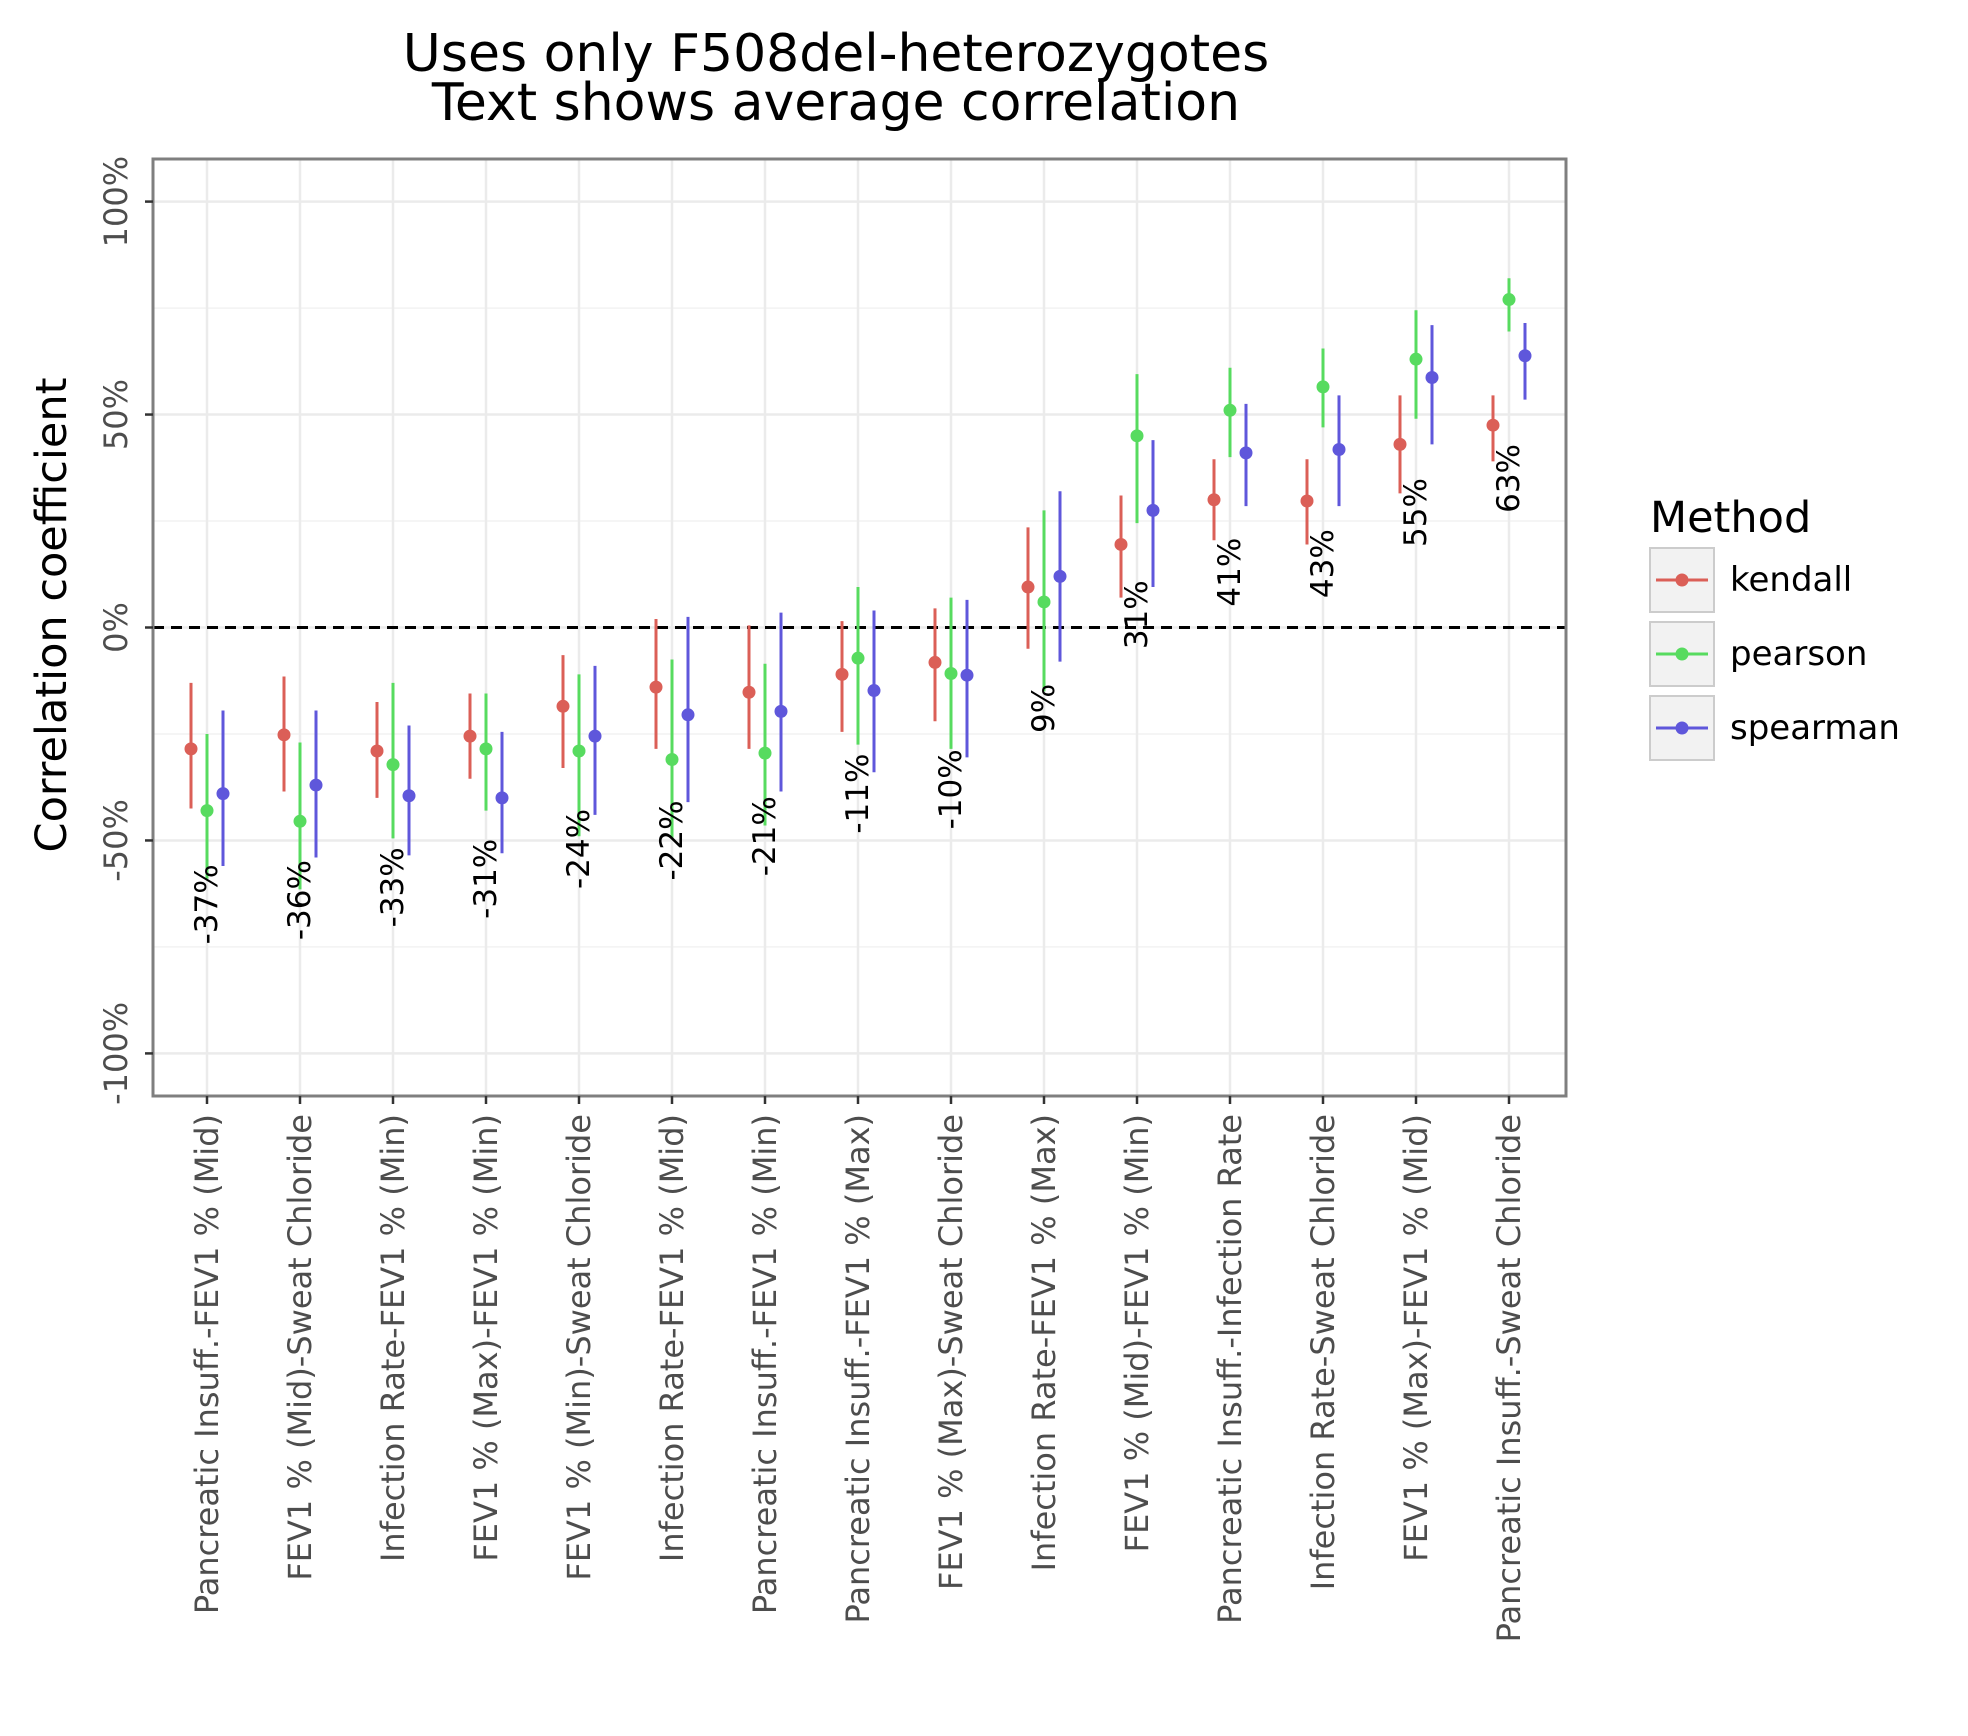  I want to click on x-tick-label: Infection Rate-Sweat Chloride, so click(1323, 1352).